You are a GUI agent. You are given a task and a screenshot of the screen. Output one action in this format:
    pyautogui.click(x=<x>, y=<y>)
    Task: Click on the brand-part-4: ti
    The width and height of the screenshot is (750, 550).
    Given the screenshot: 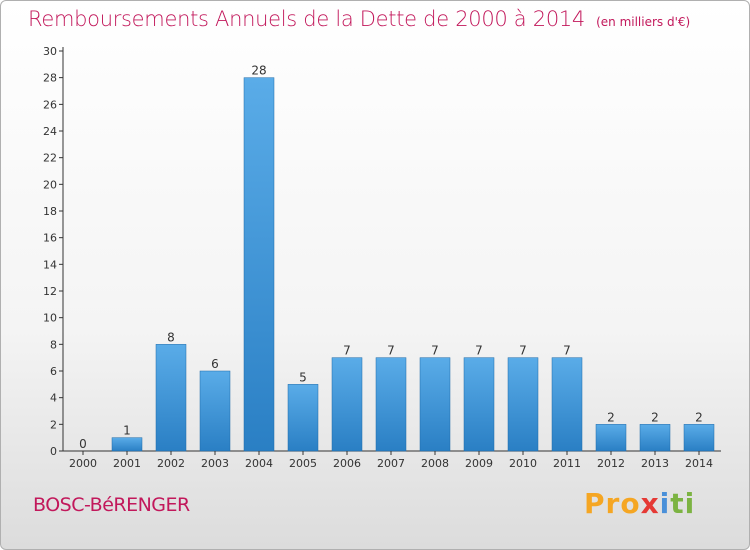 What is the action you would take?
    pyautogui.click(x=683, y=503)
    